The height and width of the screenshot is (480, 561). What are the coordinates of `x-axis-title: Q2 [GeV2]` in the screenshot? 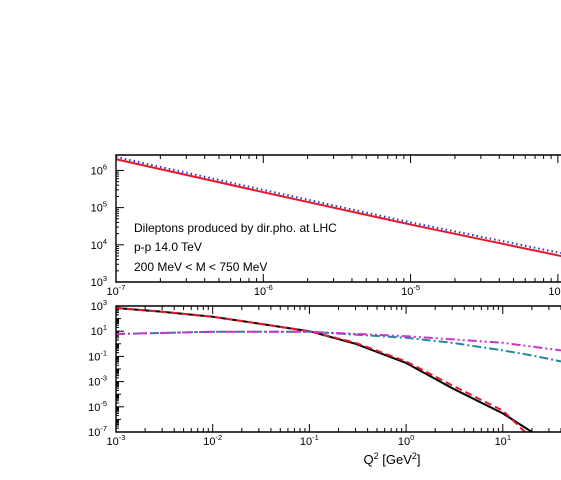 It's located at (391, 459).